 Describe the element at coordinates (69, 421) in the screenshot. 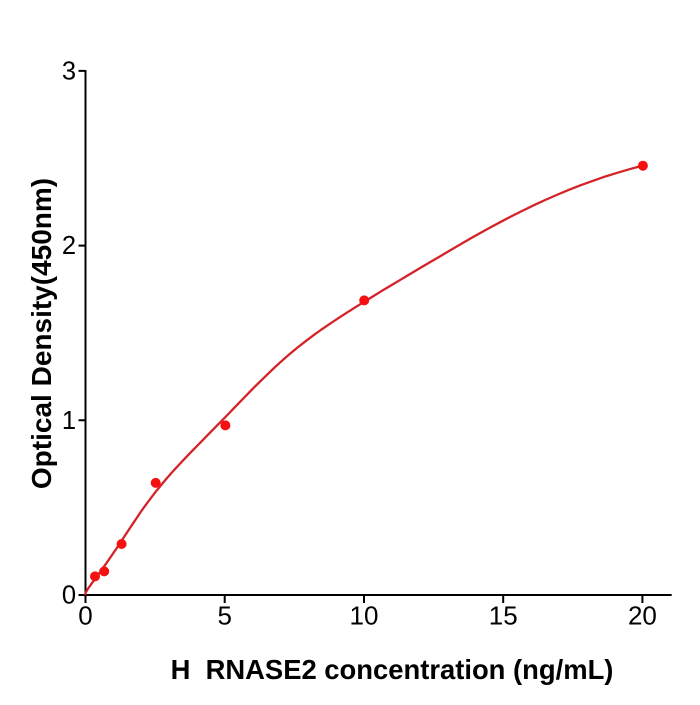

I see `svg-text: 1` at that location.